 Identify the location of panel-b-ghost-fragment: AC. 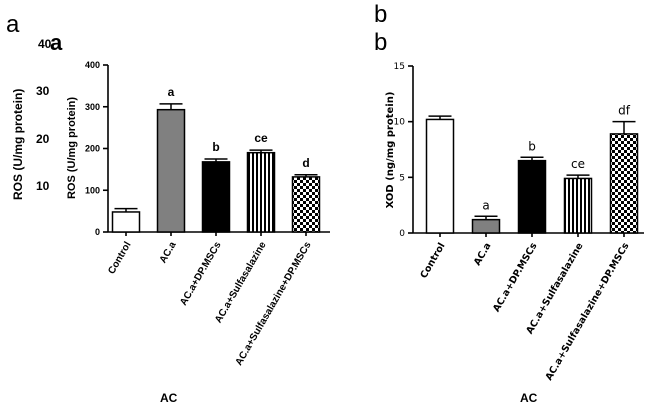
(529, 397).